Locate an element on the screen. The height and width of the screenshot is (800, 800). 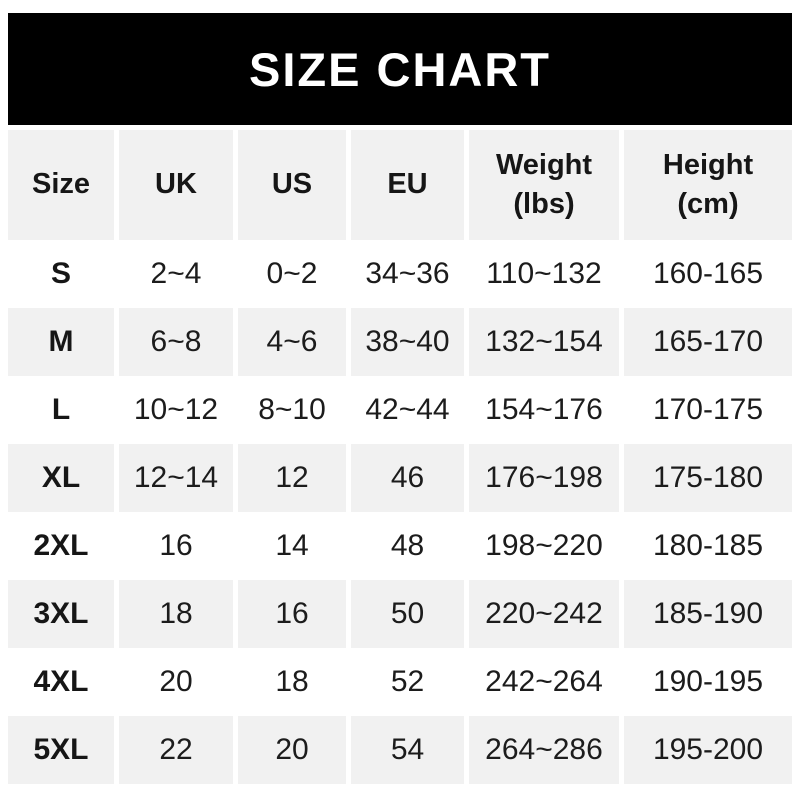
cell-size: S is located at coordinates (61, 274).